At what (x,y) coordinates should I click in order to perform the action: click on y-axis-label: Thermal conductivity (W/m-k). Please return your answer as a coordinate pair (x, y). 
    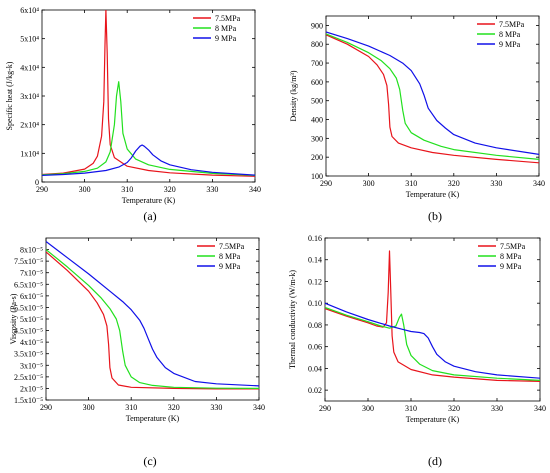
    Looking at the image, I should click on (292, 319).